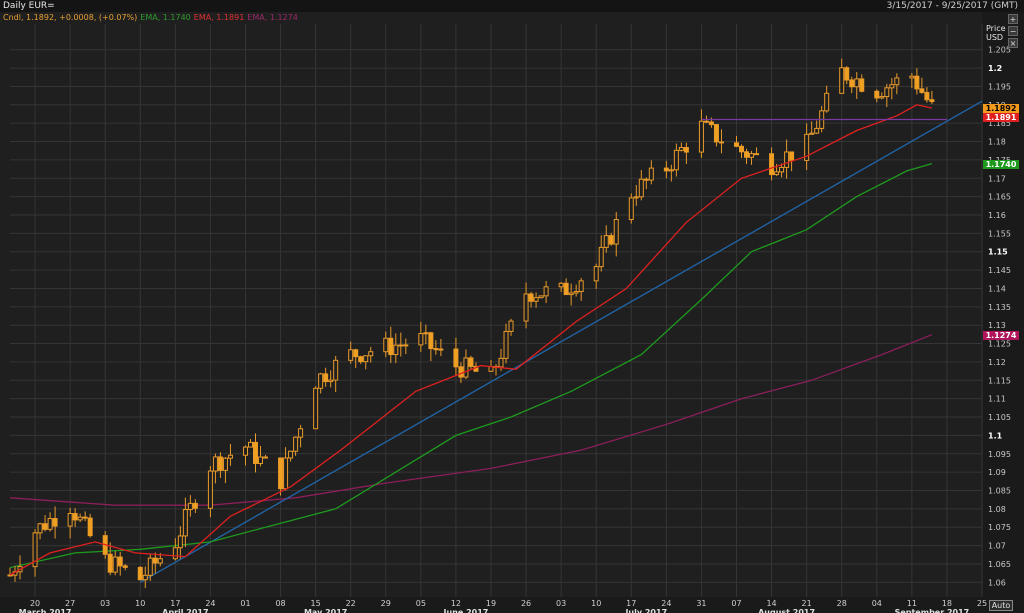 This screenshot has height=613, width=1024. Describe the element at coordinates (999, 197) in the screenshot. I see `y-tick-label: 1.165` at that location.